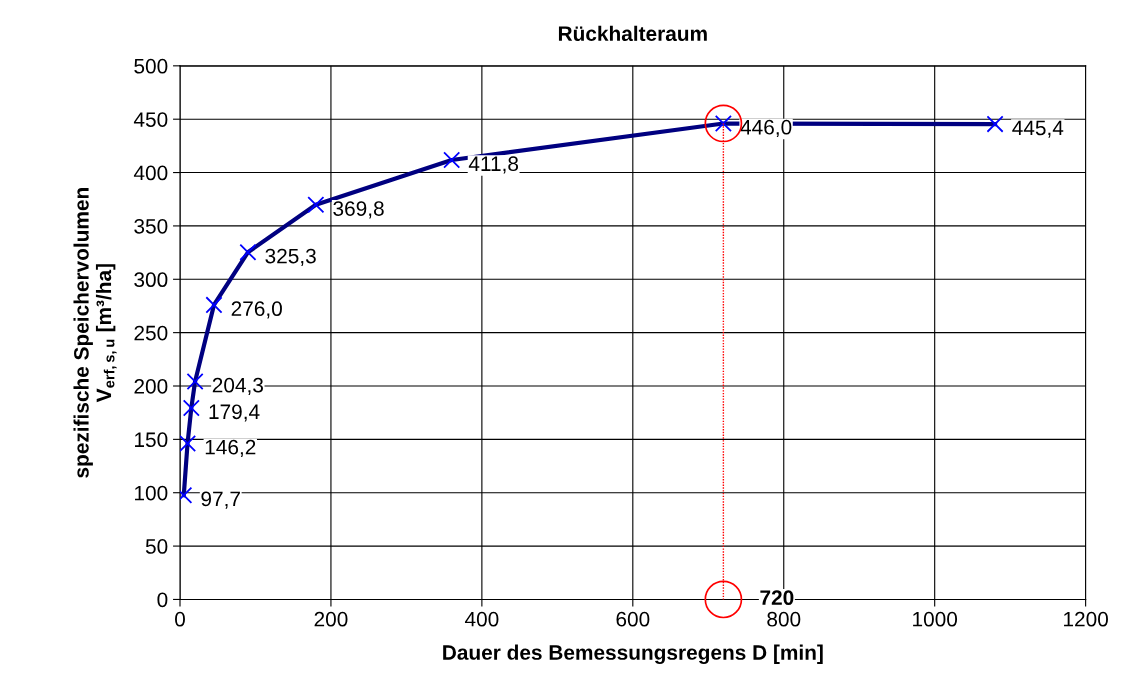 This screenshot has width=1125, height=693. I want to click on y-tick-label: 50, so click(156, 546).